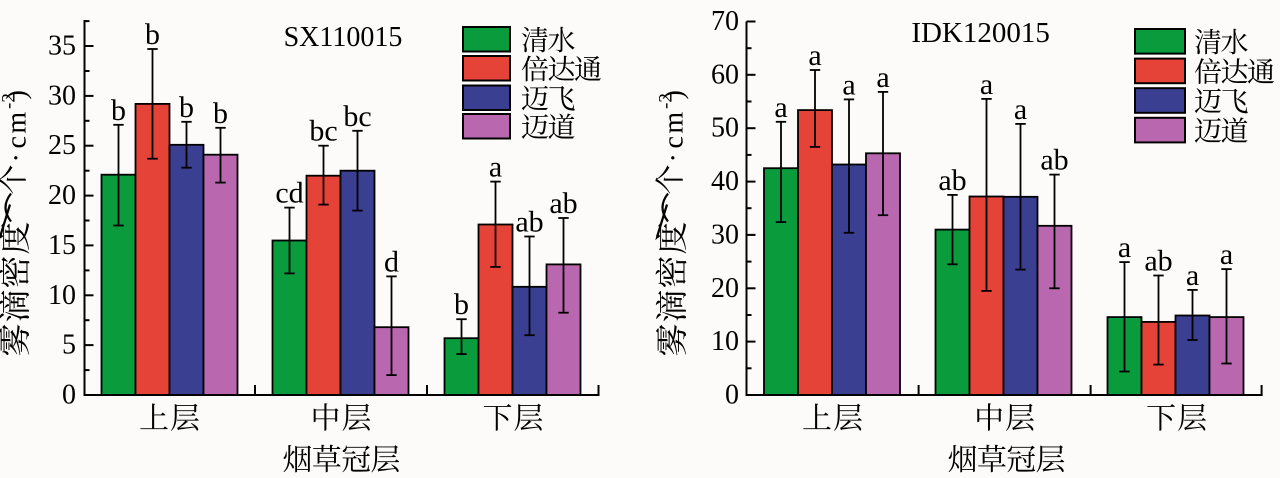  What do you see at coordinates (980, 33) in the screenshot?
I see `svg-text: IDK120015` at bounding box center [980, 33].